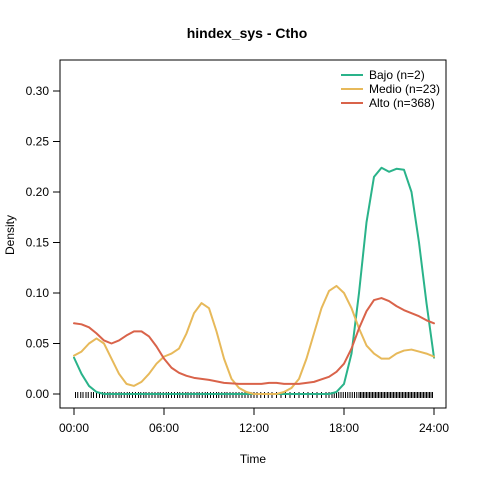 This screenshot has height=480, width=480. Describe the element at coordinates (253, 459) in the screenshot. I see `x-axis-label: Time` at that location.